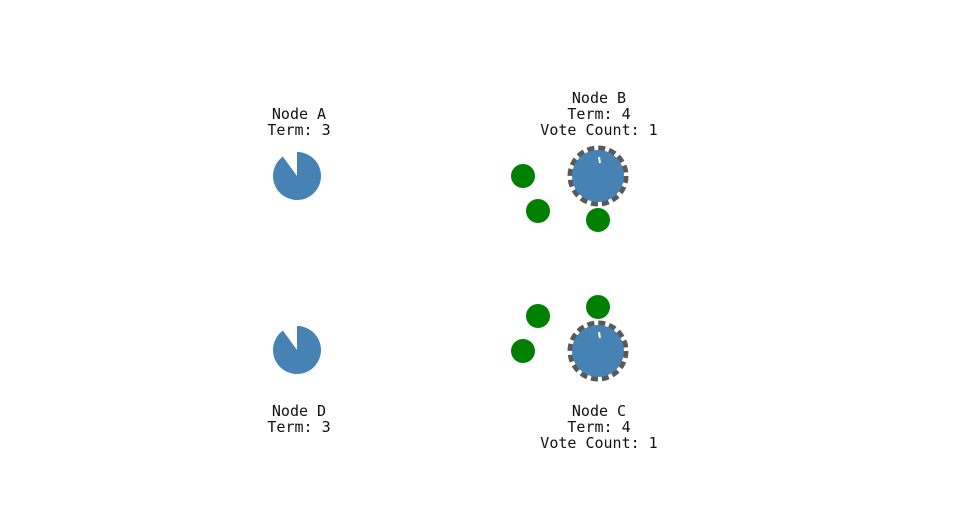 Image resolution: width=975 pixels, height=508 pixels. I want to click on node-b-vote-count: Vote Count: 1, so click(598, 130).